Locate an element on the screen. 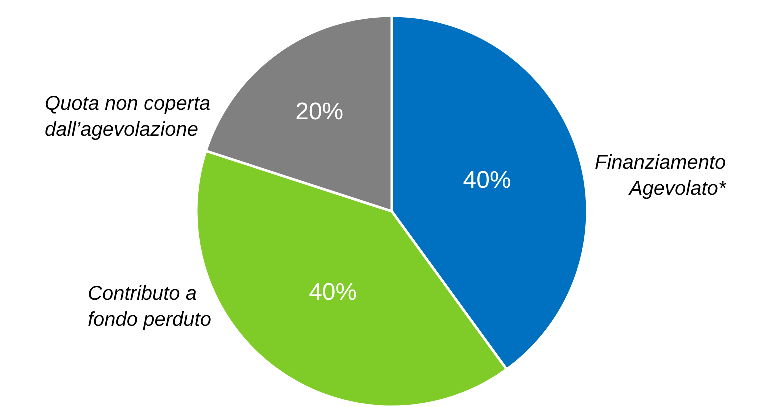 The width and height of the screenshot is (760, 407). slice-label: Quota non coperta dall’agevolazione is located at coordinates (128, 117).